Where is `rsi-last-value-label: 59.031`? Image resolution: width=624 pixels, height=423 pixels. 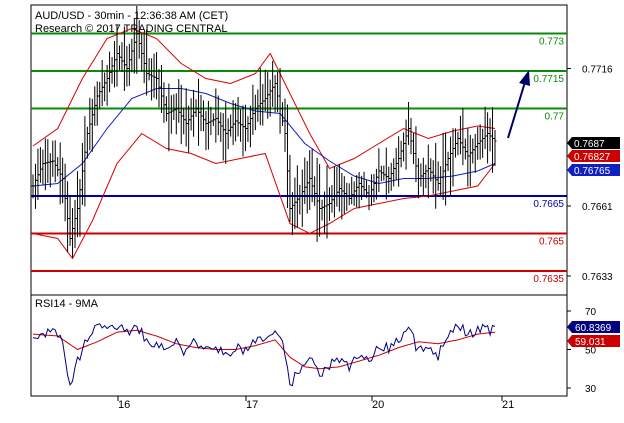 rsi-last-value-label: 59.031 is located at coordinates (590, 342).